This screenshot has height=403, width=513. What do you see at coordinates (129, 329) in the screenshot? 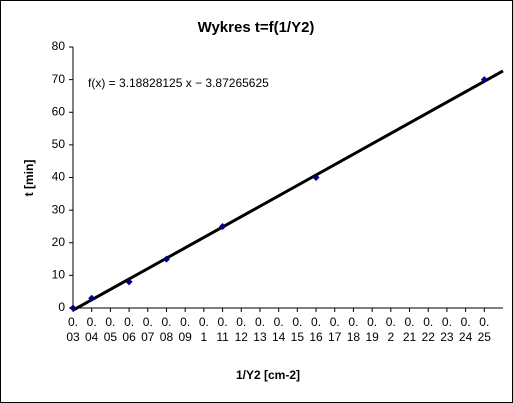
I see `x-tick-label: 0. 06` at bounding box center [129, 329].